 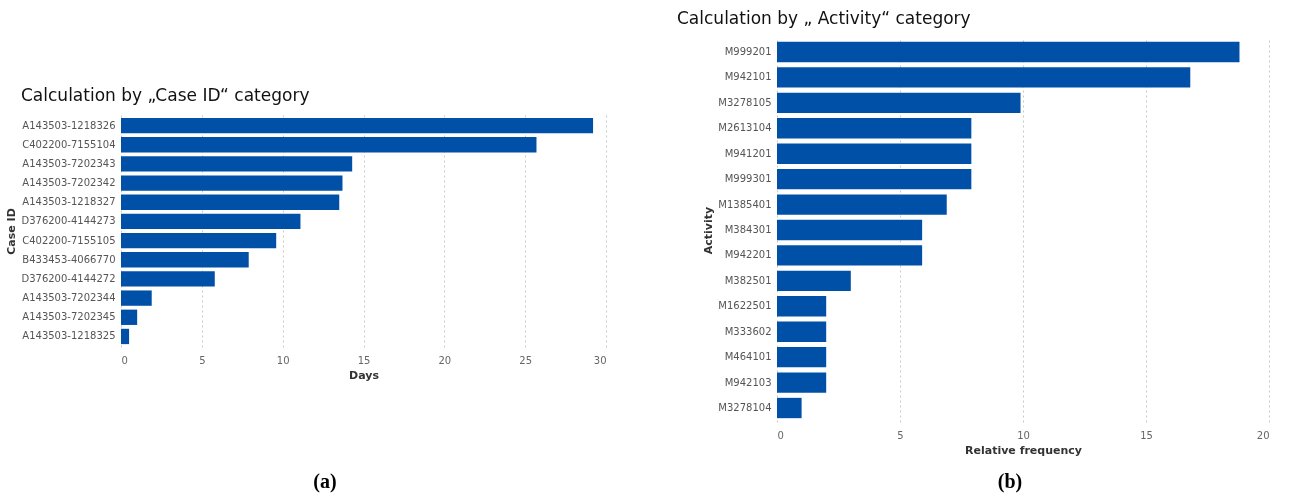 What do you see at coordinates (69, 336) in the screenshot?
I see `y-tick-label: A143503-1218325` at bounding box center [69, 336].